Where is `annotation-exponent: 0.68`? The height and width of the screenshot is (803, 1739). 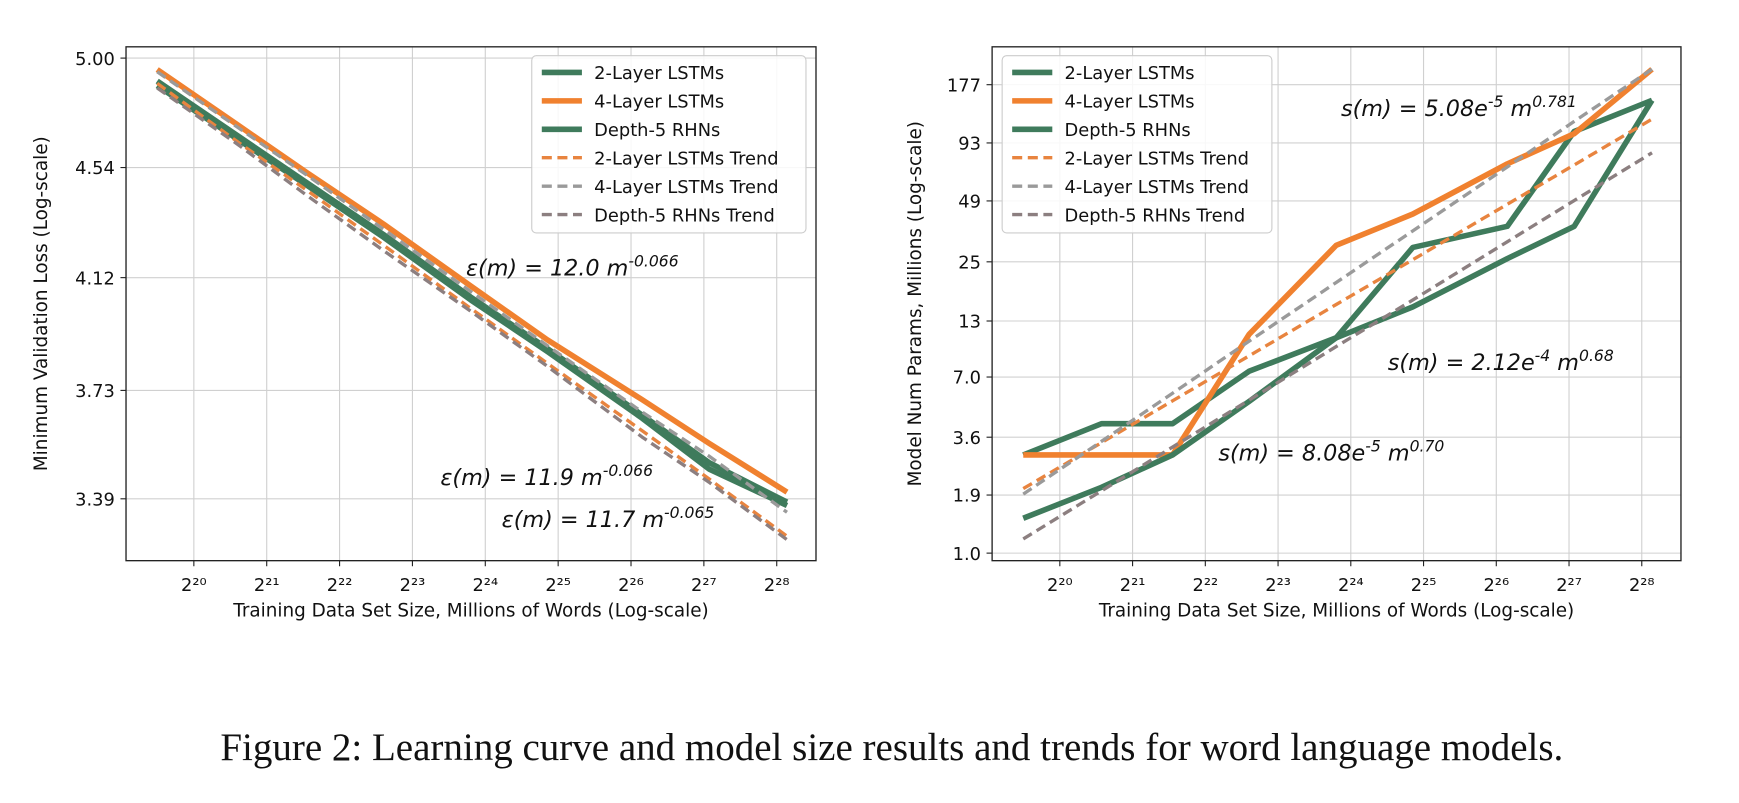
annotation-exponent: 0.68 is located at coordinates (1596, 356).